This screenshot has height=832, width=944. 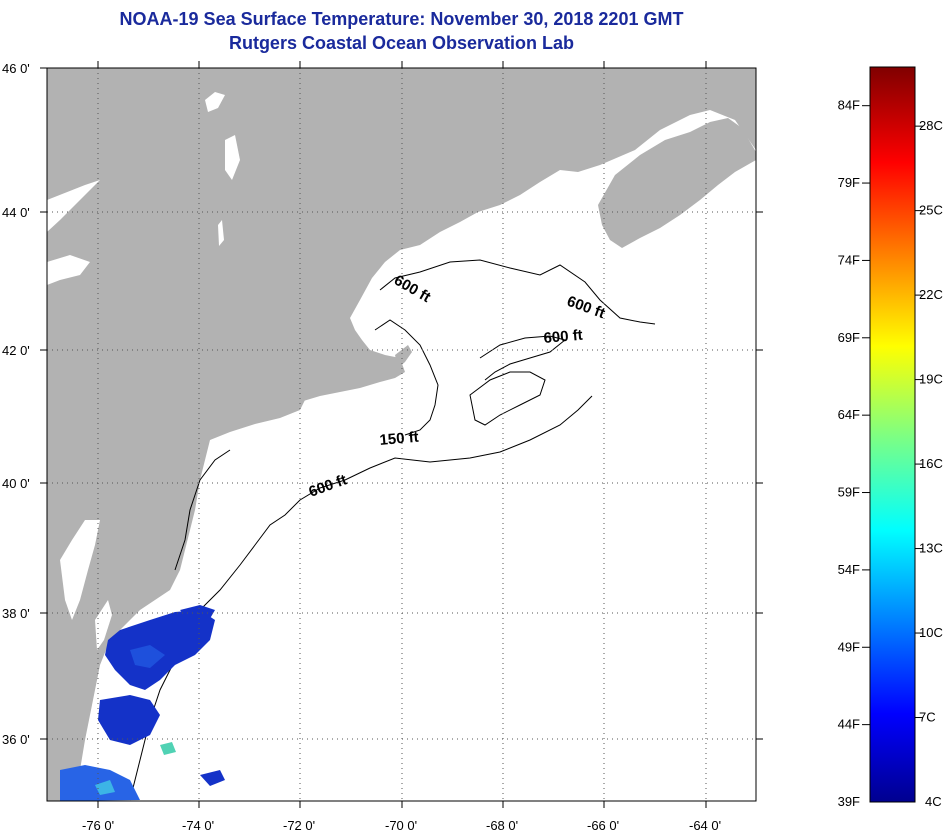 I want to click on colorbar-label-fahrenheit: 64F, so click(x=849, y=414).